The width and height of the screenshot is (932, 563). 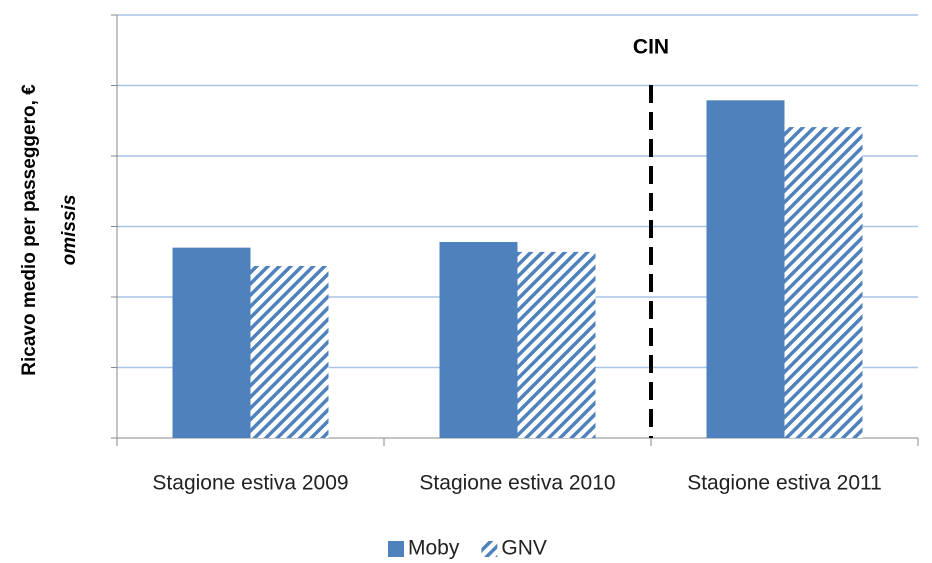 I want to click on annotation-label: CIN, so click(x=651, y=47).